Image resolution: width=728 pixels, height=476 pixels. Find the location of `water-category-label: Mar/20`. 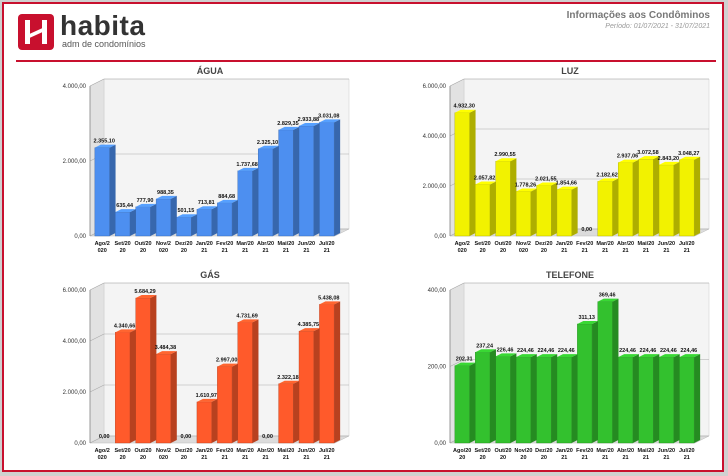

water-category-label: Mar/20 is located at coordinates (244, 244).